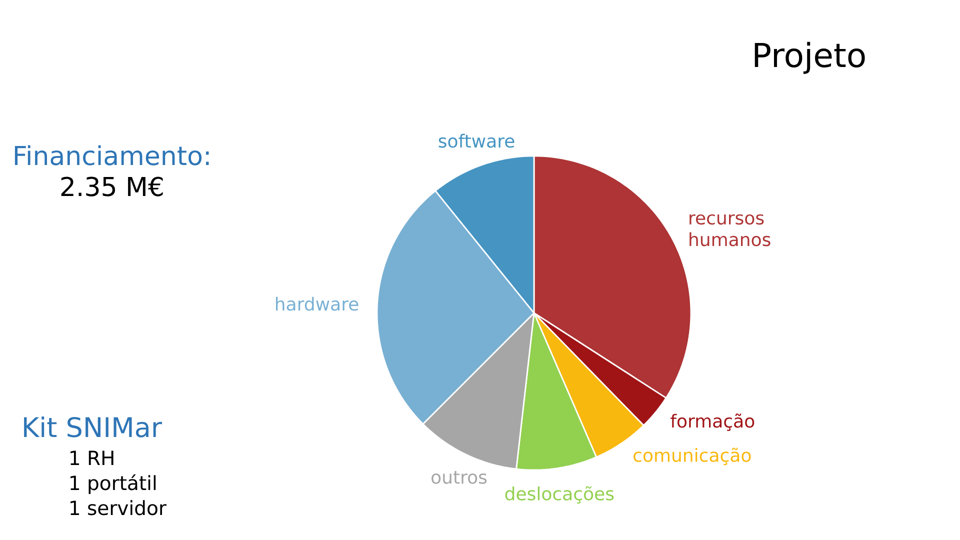 The width and height of the screenshot is (960, 540). I want to click on text: 1 portátil, so click(113, 484).